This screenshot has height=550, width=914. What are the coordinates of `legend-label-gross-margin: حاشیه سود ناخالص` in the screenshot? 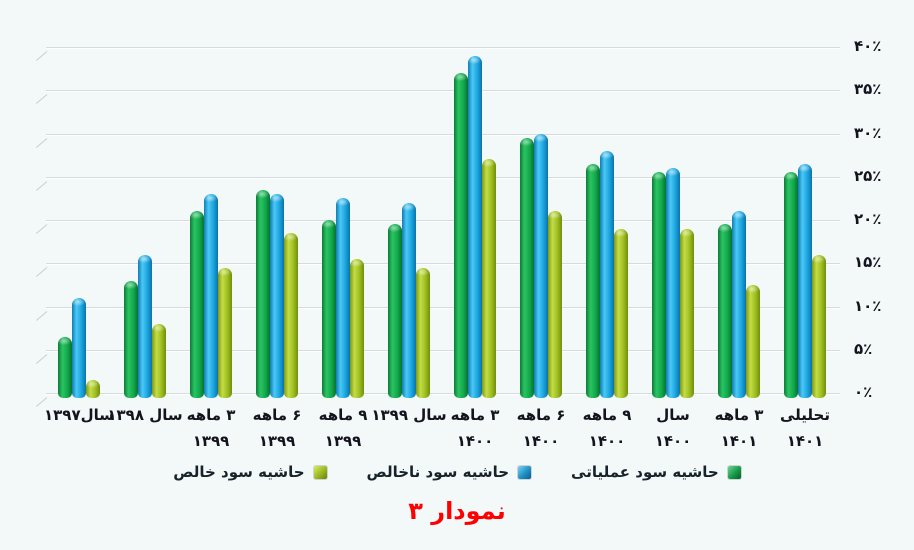 It's located at (438, 472).